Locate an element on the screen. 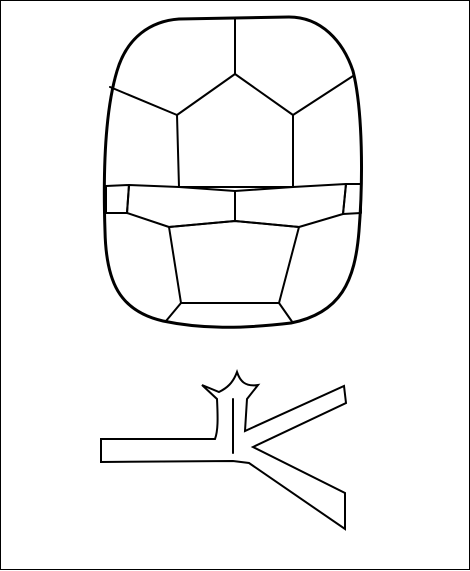  scute-side-left is located at coordinates (117, 199).